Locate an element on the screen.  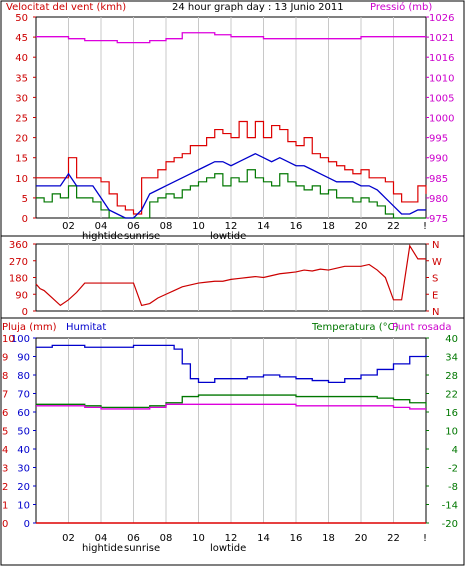
tick-label-wind-40: 40 is located at coordinates (21, 58).